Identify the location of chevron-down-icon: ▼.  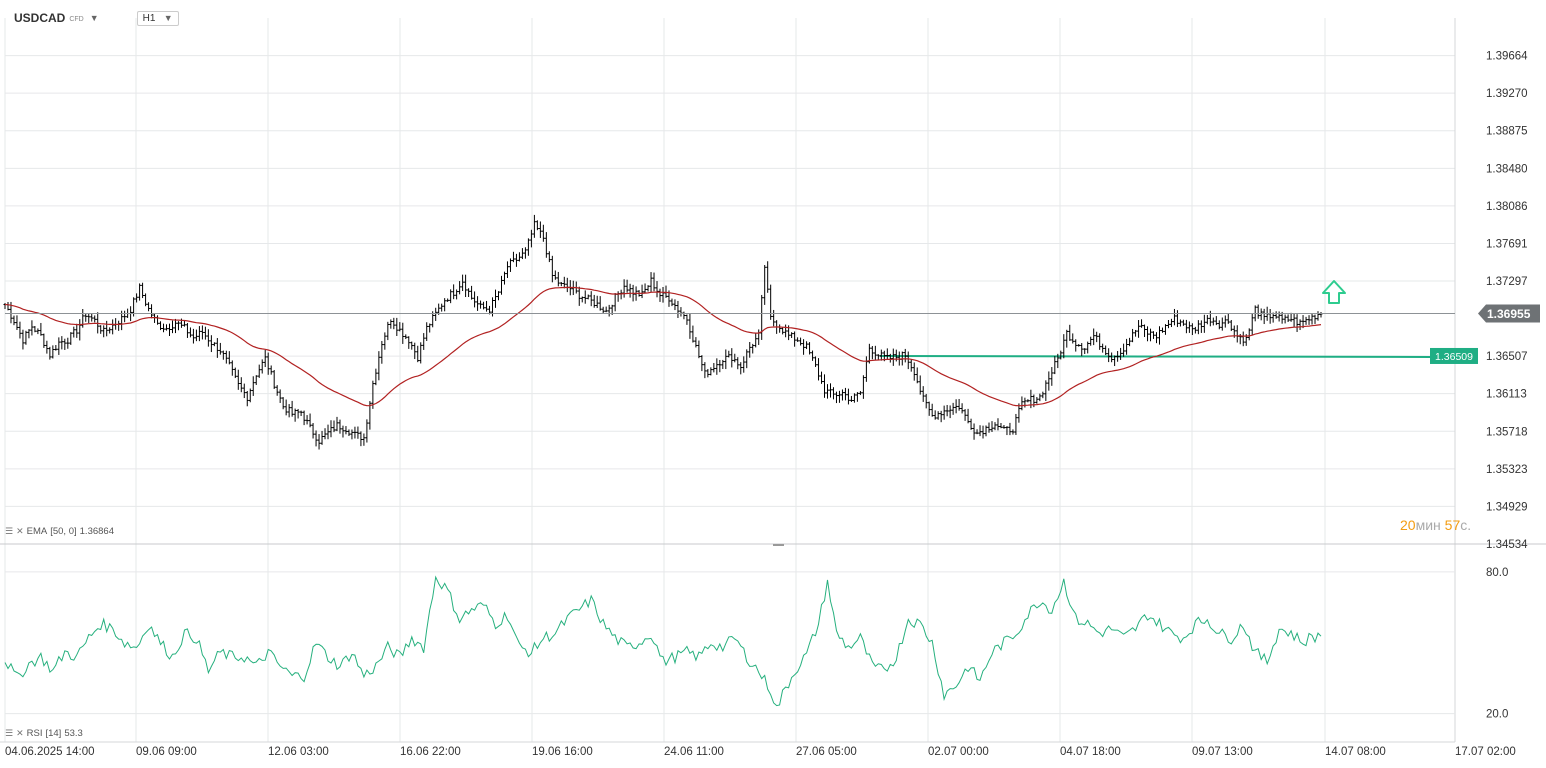
(94, 18).